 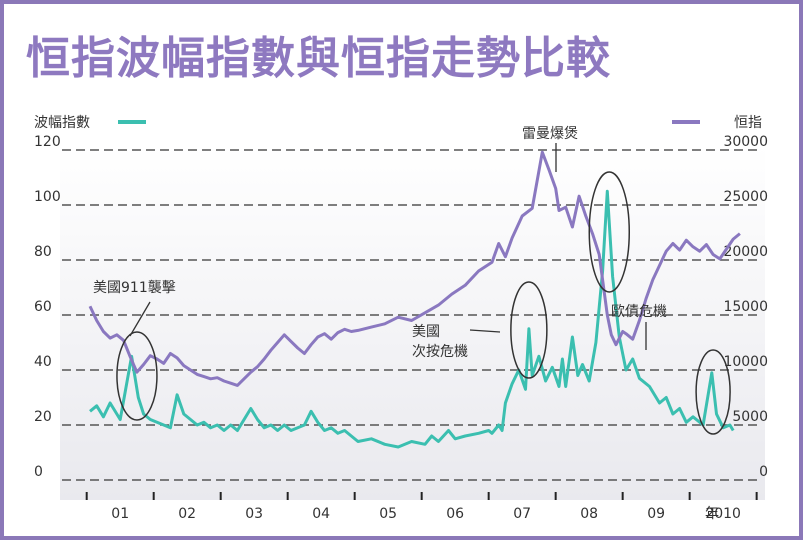 I want to click on x-tick-label: 2010, so click(x=723, y=514).